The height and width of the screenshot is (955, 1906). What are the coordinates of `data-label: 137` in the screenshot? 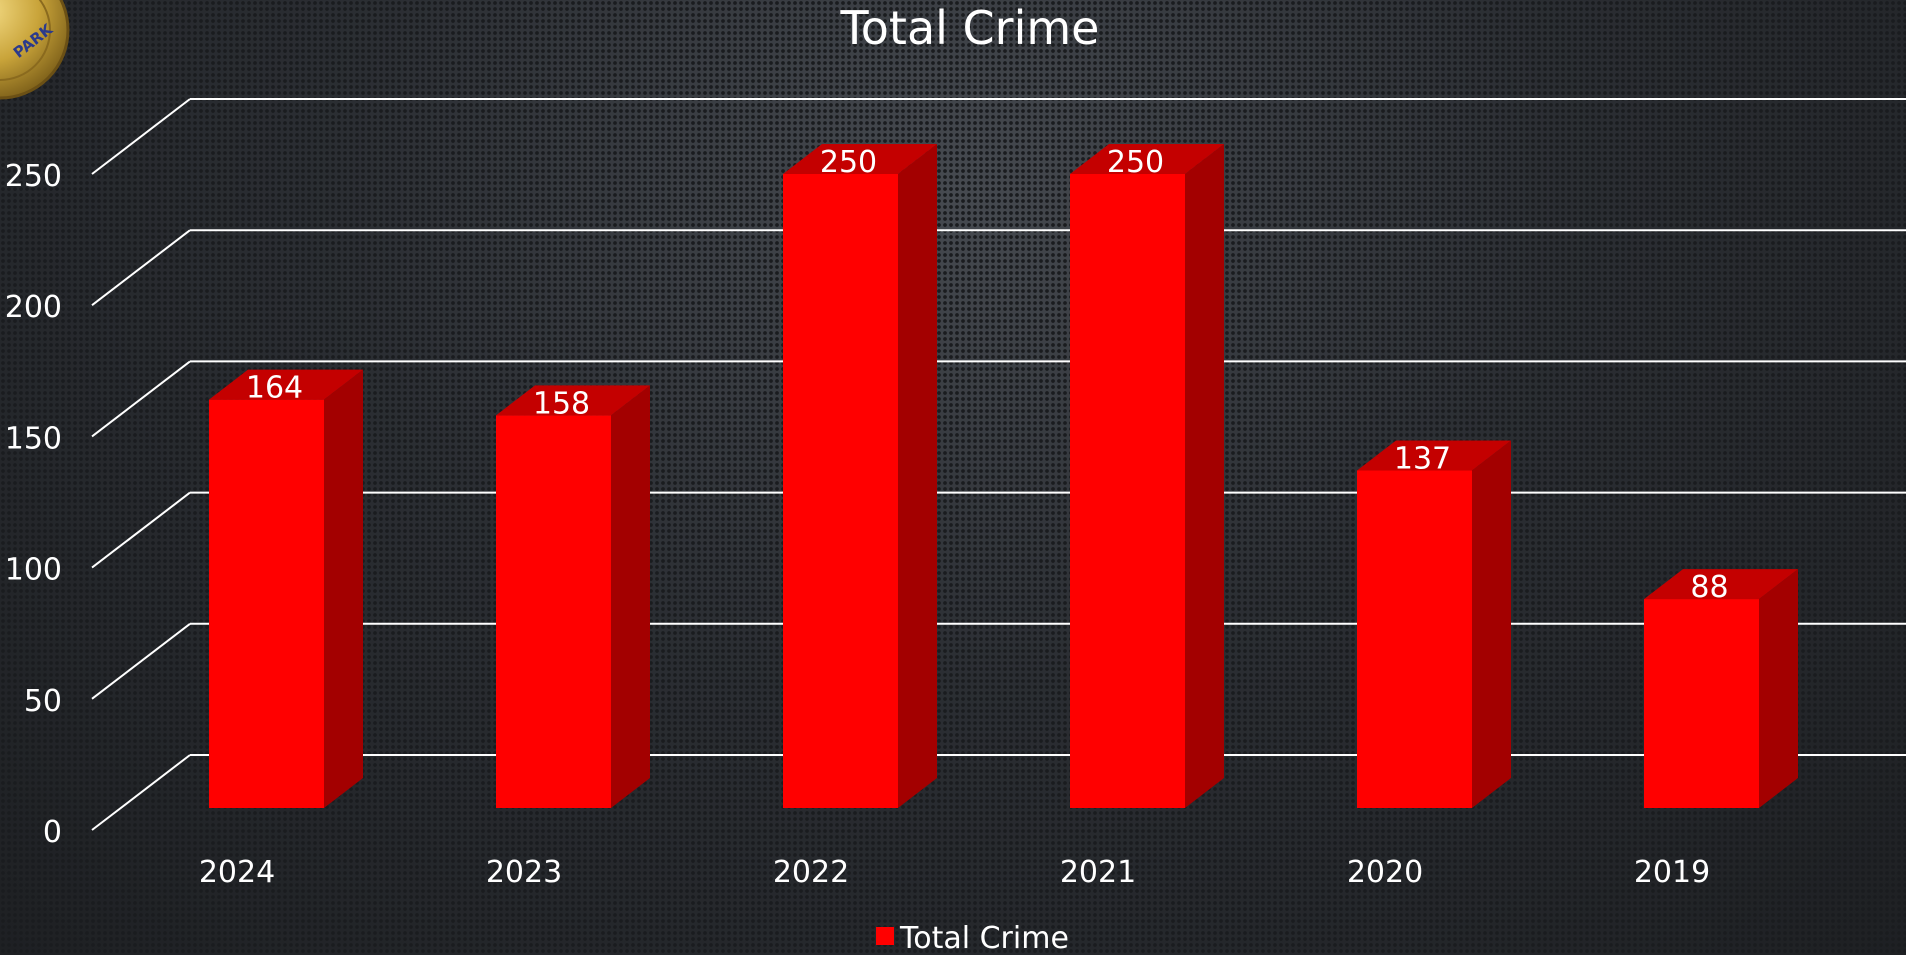 It's located at (1422, 459).